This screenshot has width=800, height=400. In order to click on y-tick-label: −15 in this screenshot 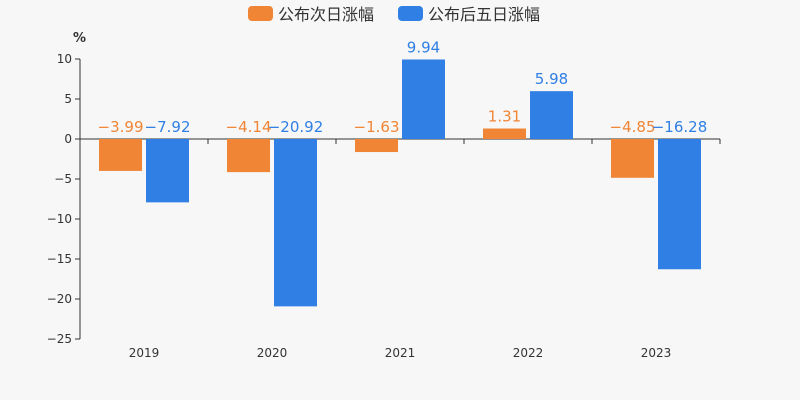, I will do `click(59, 259)`.